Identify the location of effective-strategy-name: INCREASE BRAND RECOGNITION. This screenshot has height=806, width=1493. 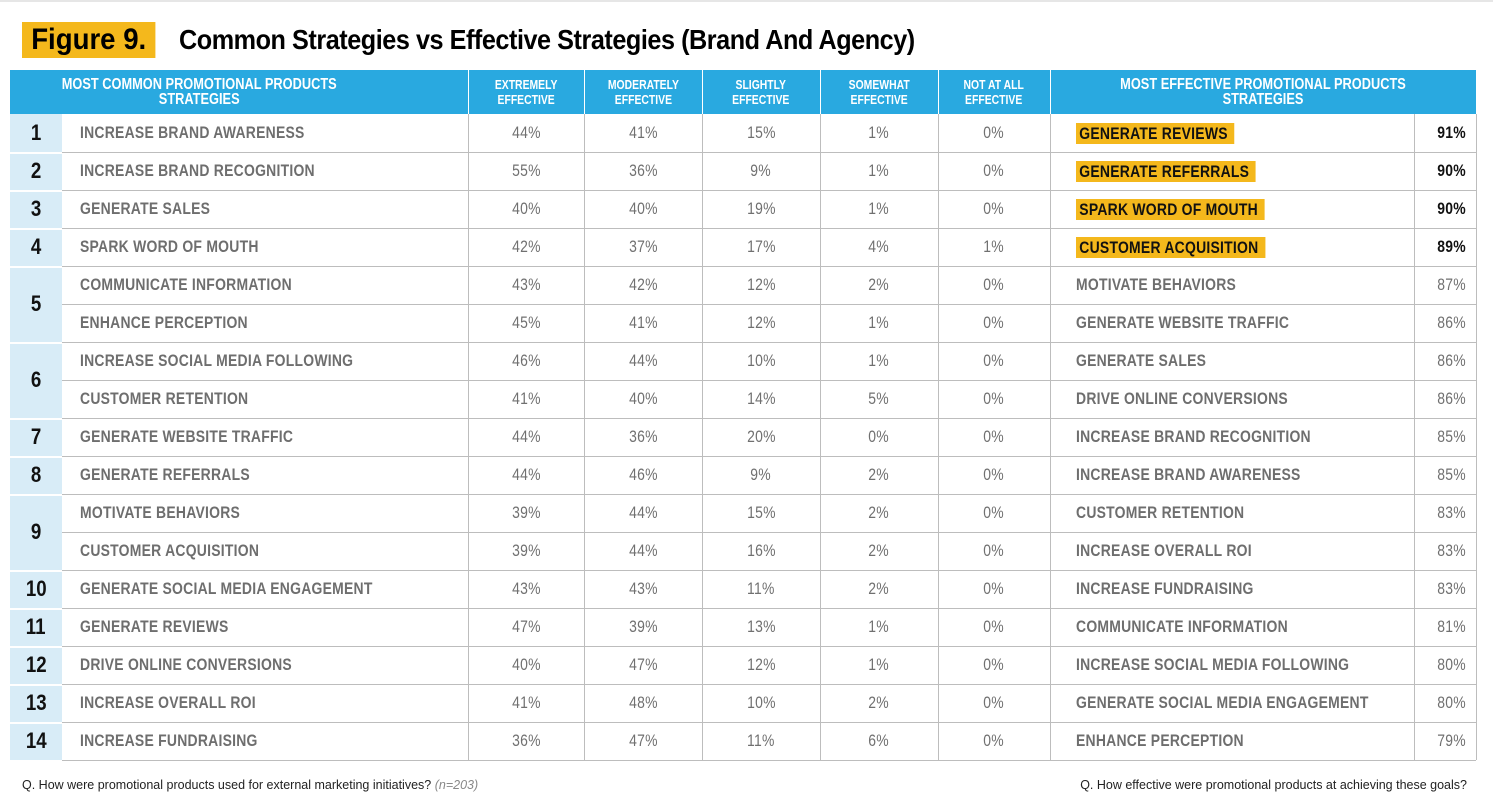
(1245, 437).